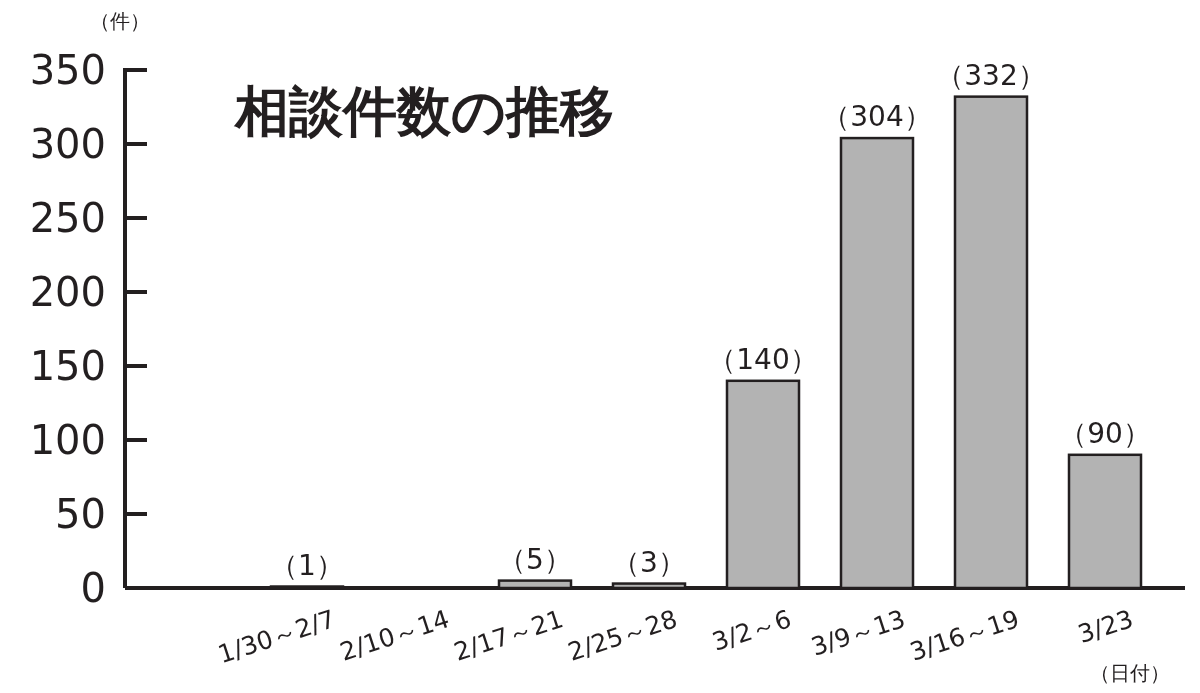  What do you see at coordinates (1105, 433) in the screenshot?
I see `data-label: （90）` at bounding box center [1105, 433].